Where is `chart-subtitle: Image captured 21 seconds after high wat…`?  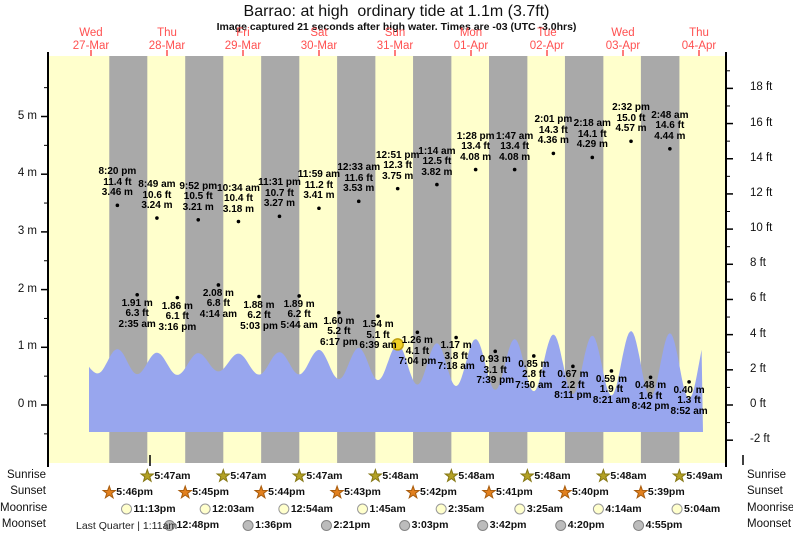 chart-subtitle: Image captured 21 seconds after high wat… is located at coordinates (396, 27).